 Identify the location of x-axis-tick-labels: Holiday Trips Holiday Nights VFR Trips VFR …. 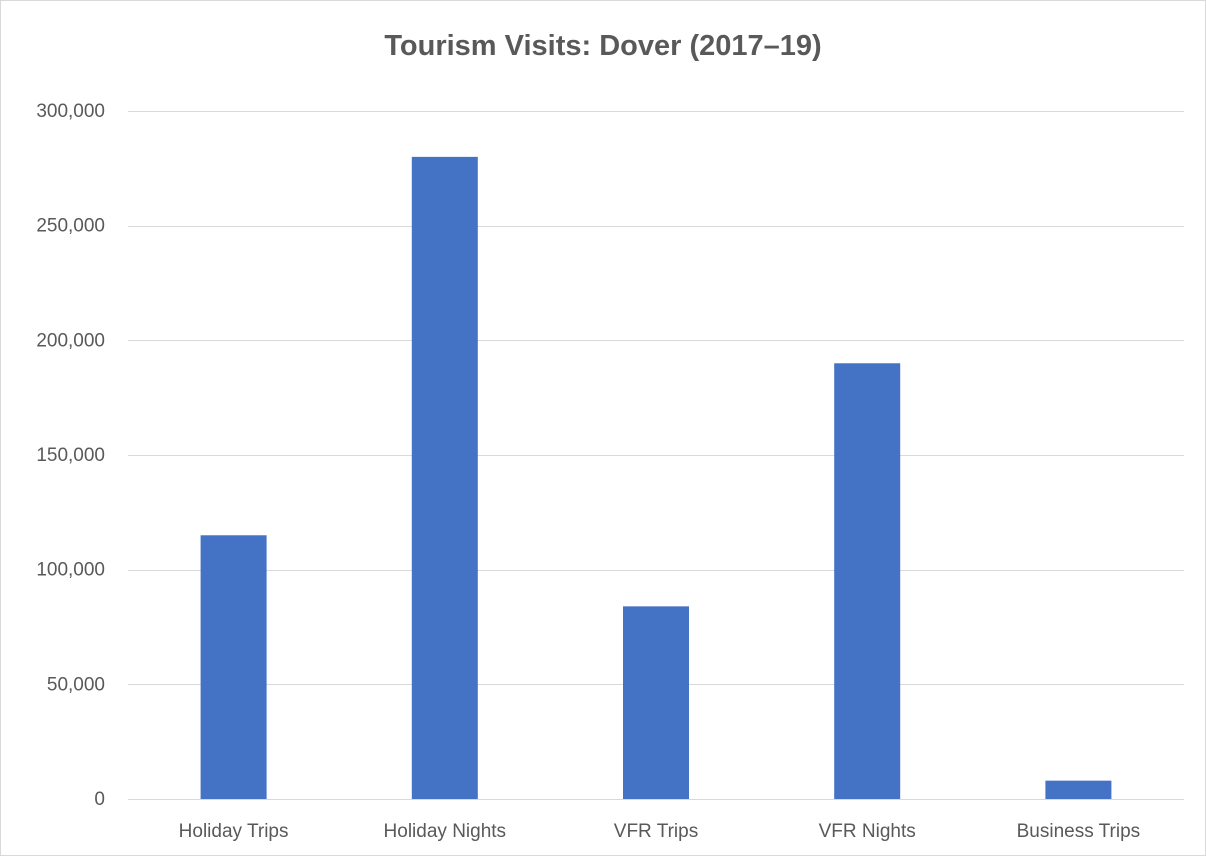
(659, 831).